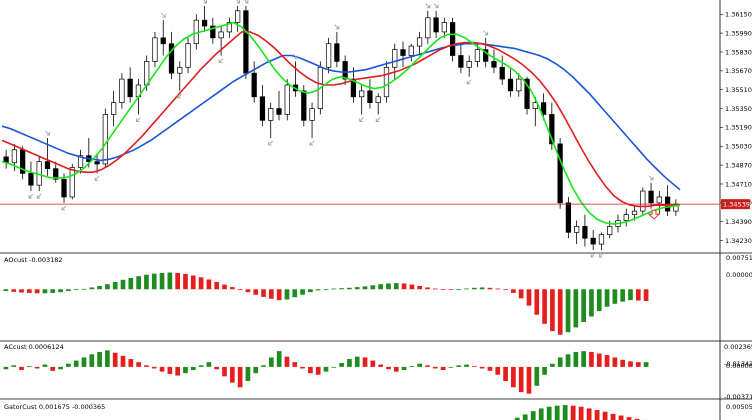 This screenshot has width=752, height=420. I want to click on gator-scale-top: 0.005051, so click(739, 407).